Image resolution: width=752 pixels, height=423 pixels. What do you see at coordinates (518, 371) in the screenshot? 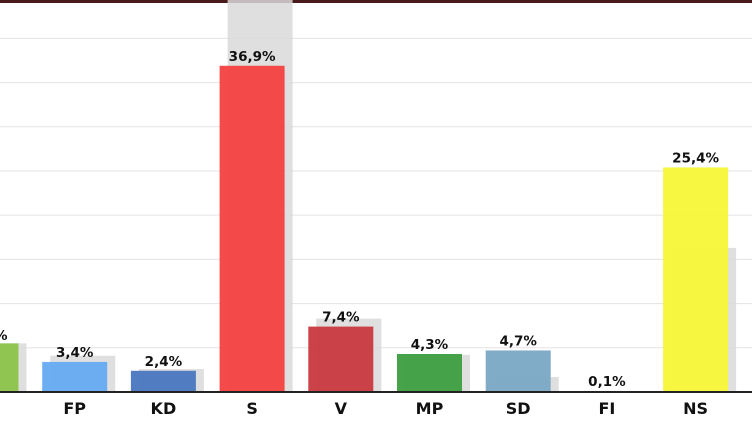
I see `bar-sd` at bounding box center [518, 371].